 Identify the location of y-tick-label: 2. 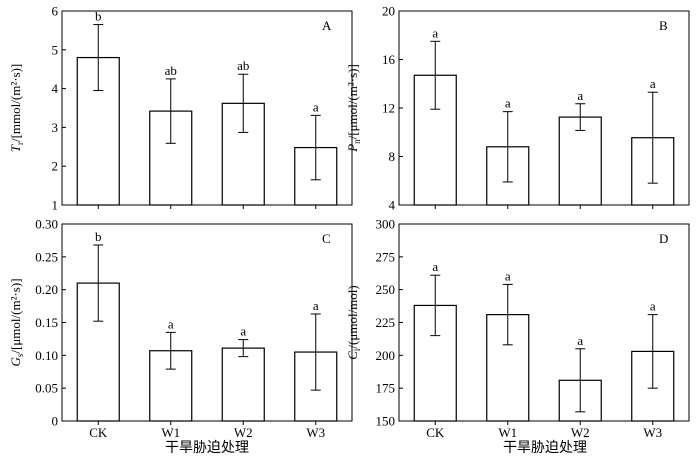
(55, 166).